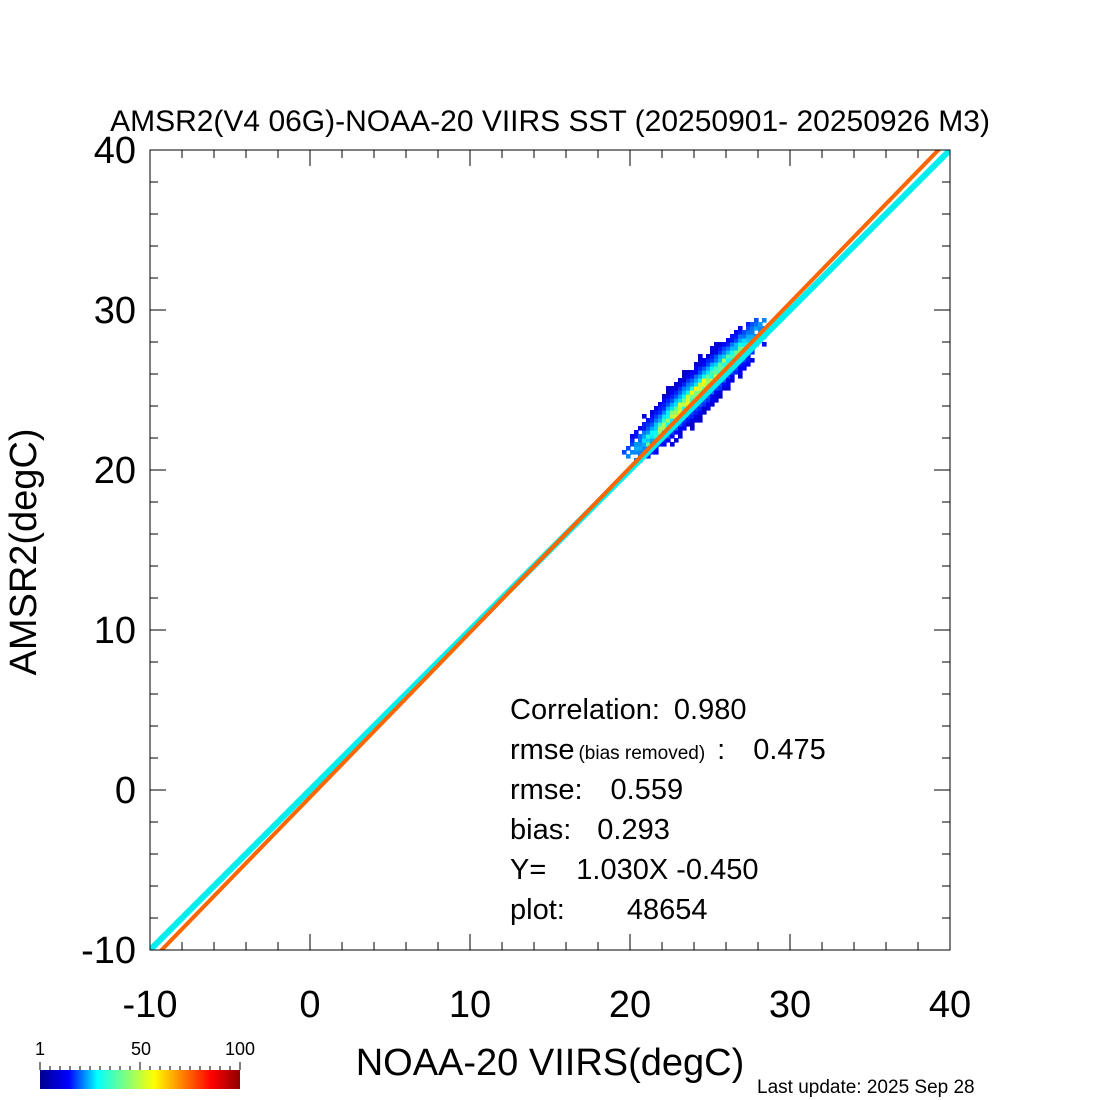 The image size is (1100, 1100). Describe the element at coordinates (547, 1005) in the screenshot. I see `x-tick-labels: -10 0 10 20 30 40` at that location.